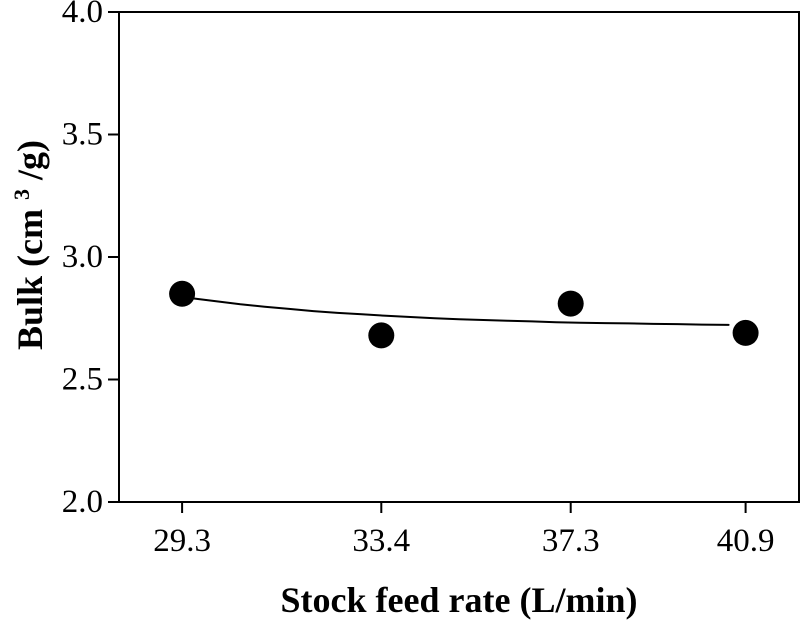 This screenshot has height=626, width=804. I want to click on y-tick-label: 3.0, so click(82, 257).